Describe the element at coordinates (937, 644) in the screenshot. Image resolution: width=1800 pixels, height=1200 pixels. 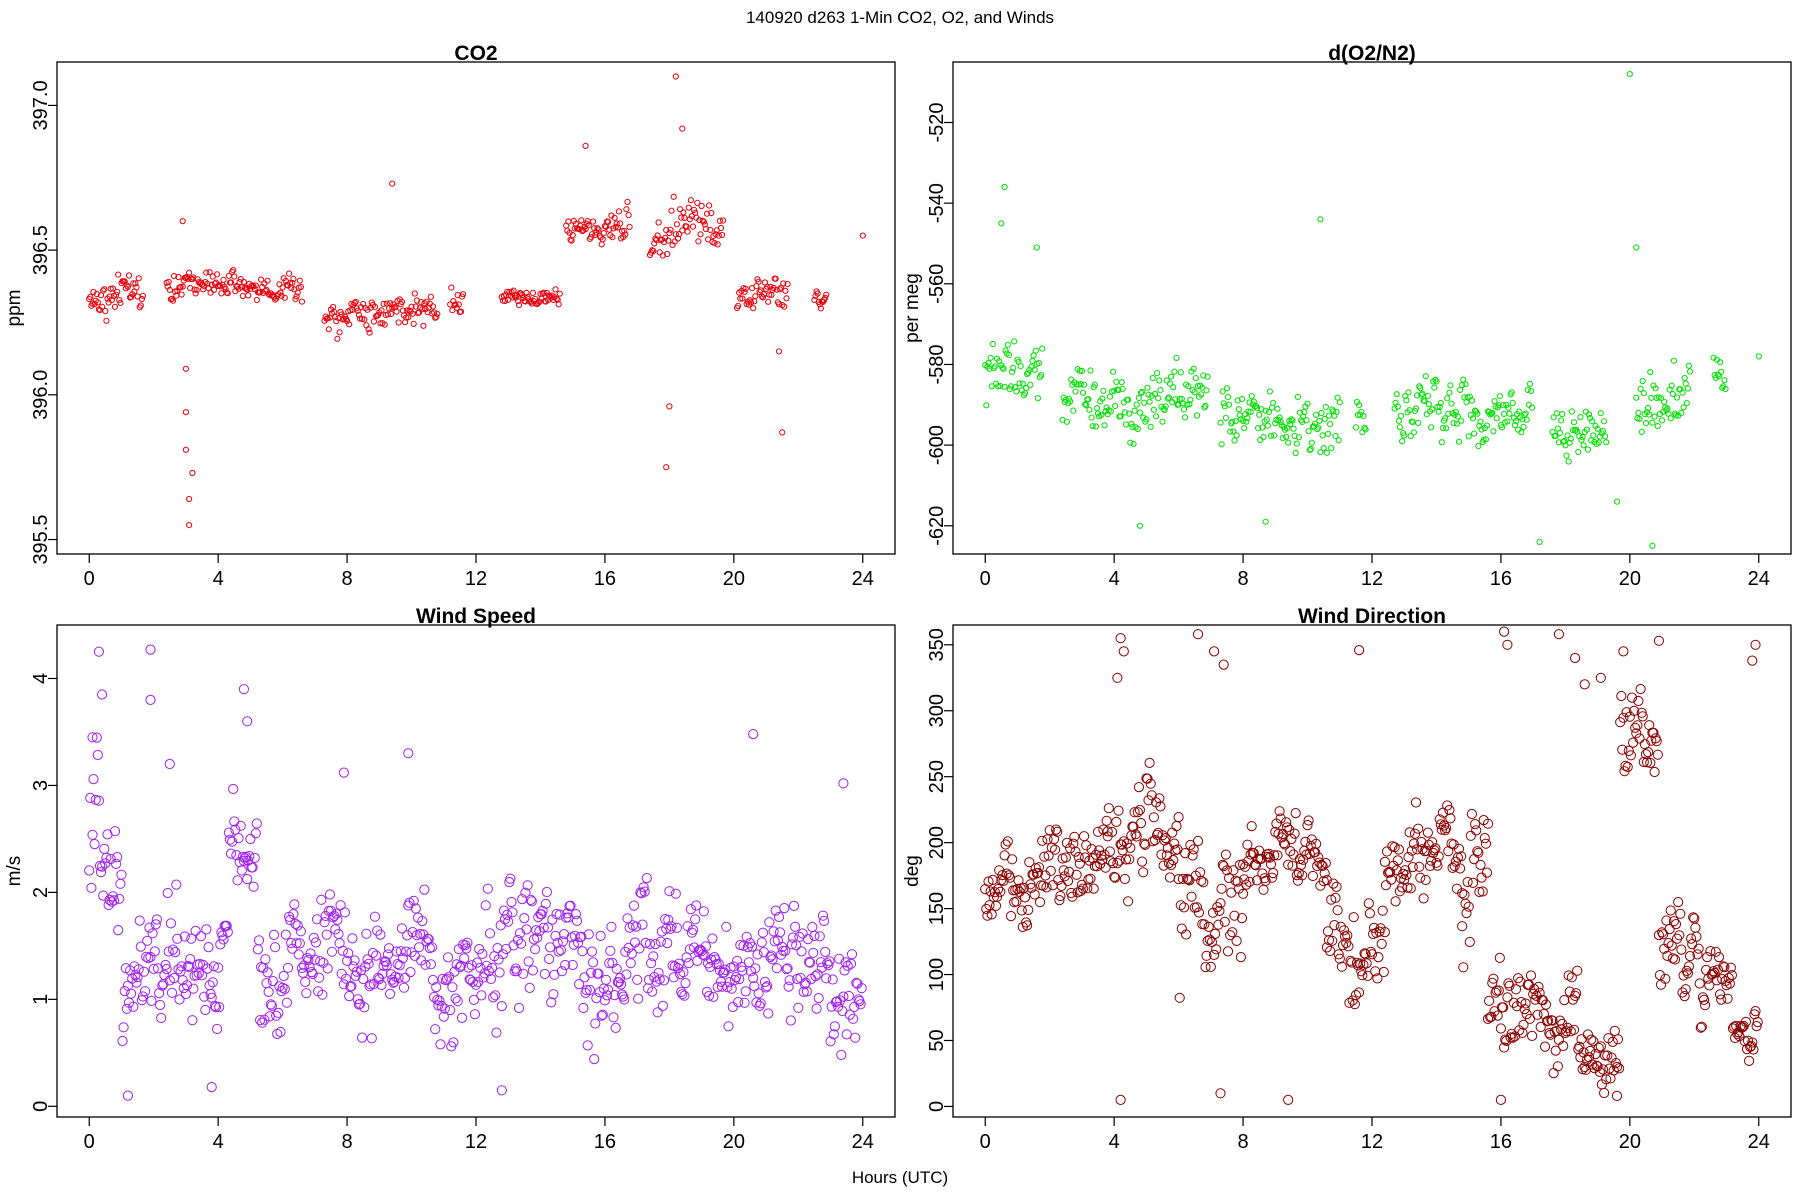
I see `wind-direction-ytick-label: 350` at that location.